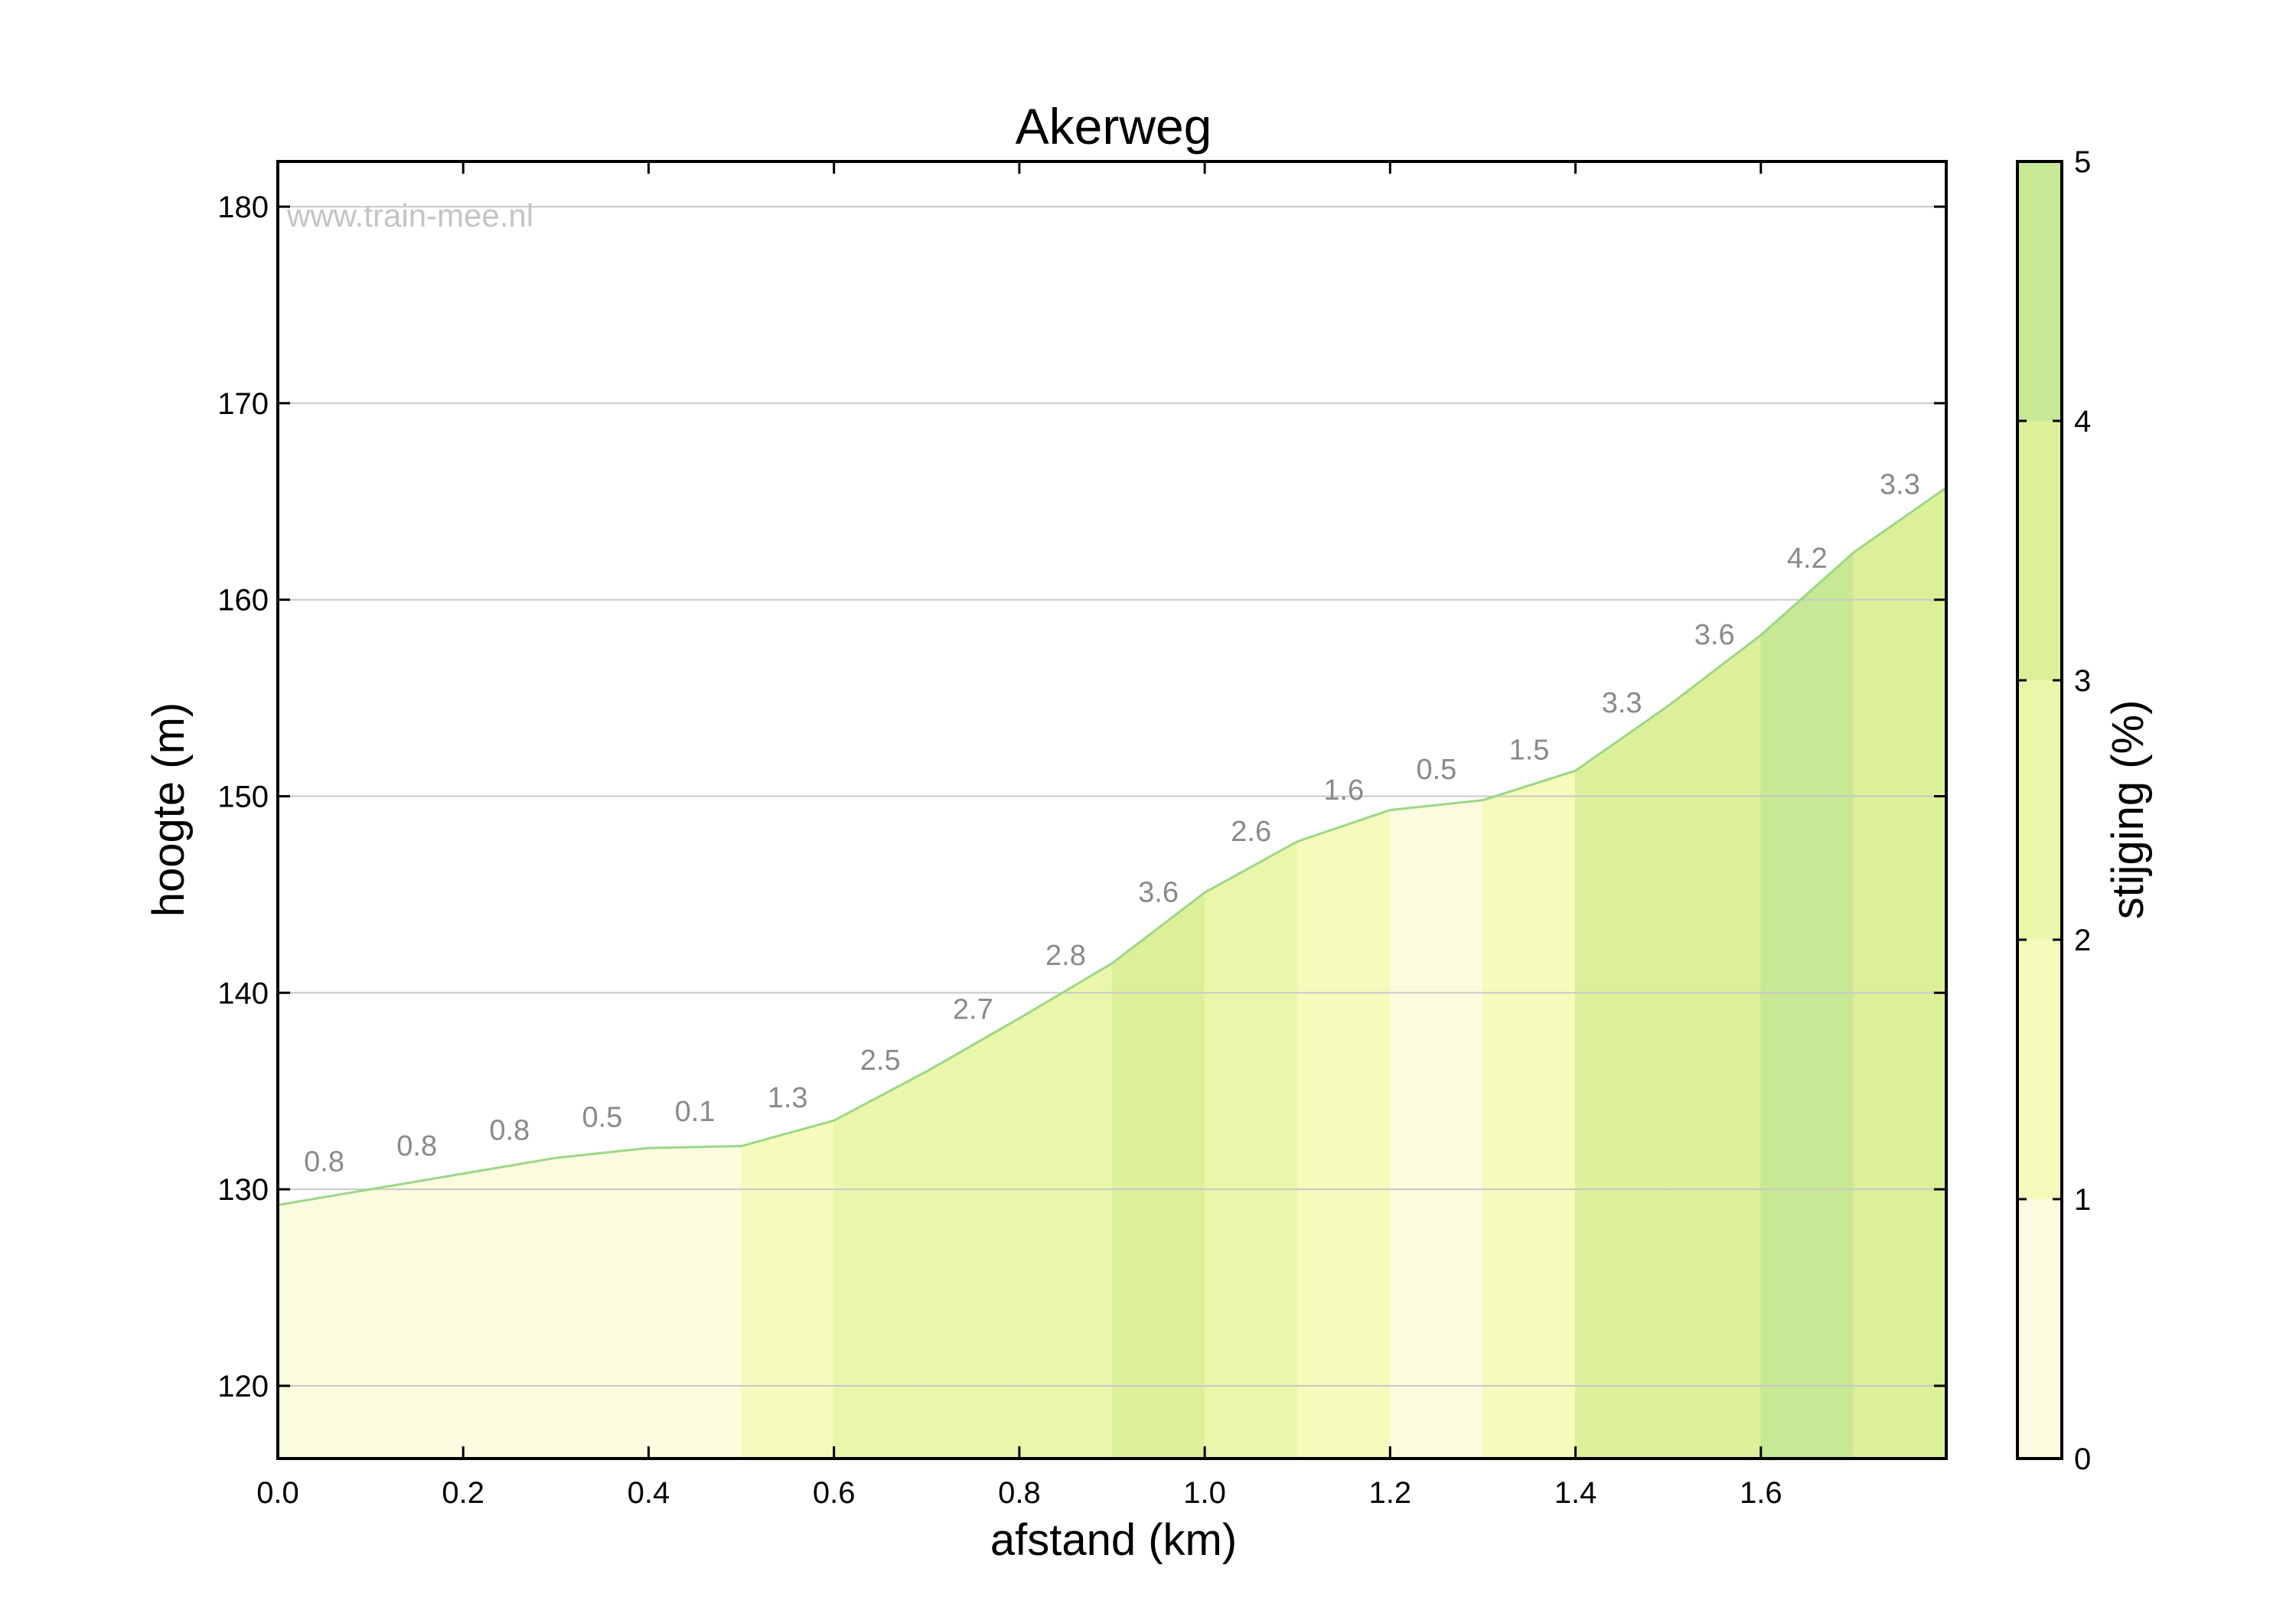 The width and height of the screenshot is (2296, 1607). What do you see at coordinates (1529, 750) in the screenshot?
I see `gradient-label: 1.5` at bounding box center [1529, 750].